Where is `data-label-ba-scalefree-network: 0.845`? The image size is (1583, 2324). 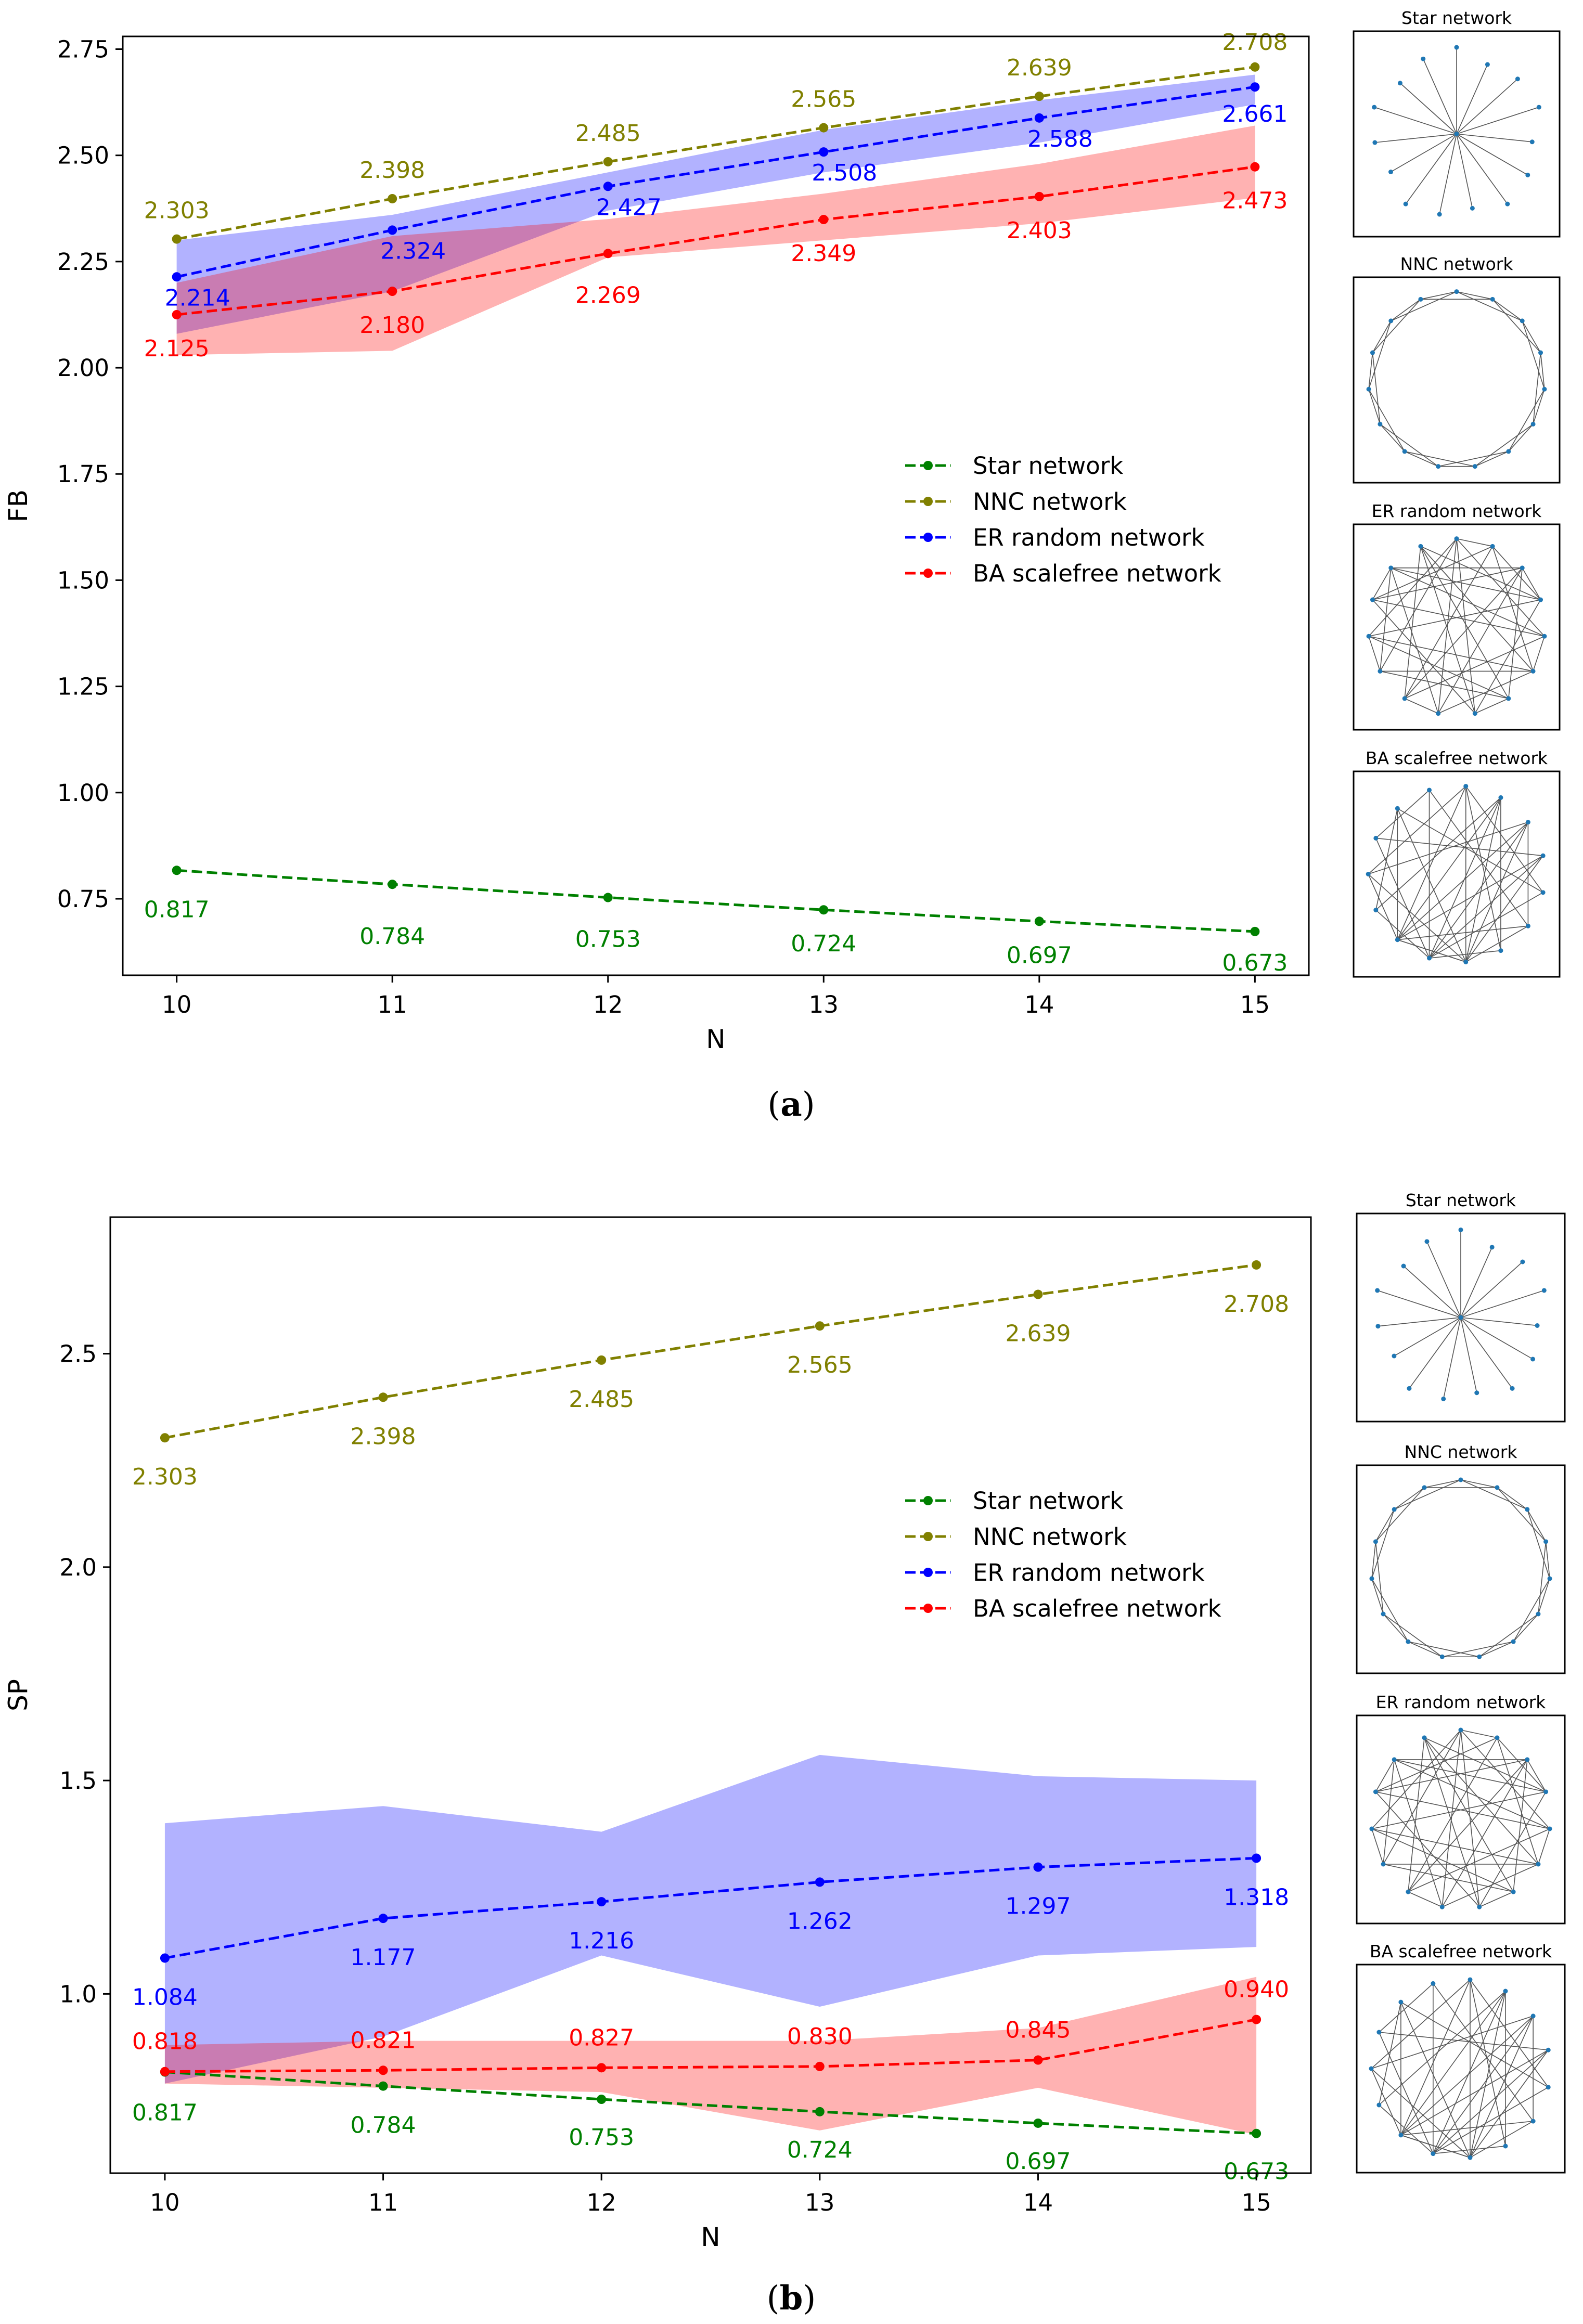
data-label-ba-scalefree-network: 0.845 is located at coordinates (1038, 2030).